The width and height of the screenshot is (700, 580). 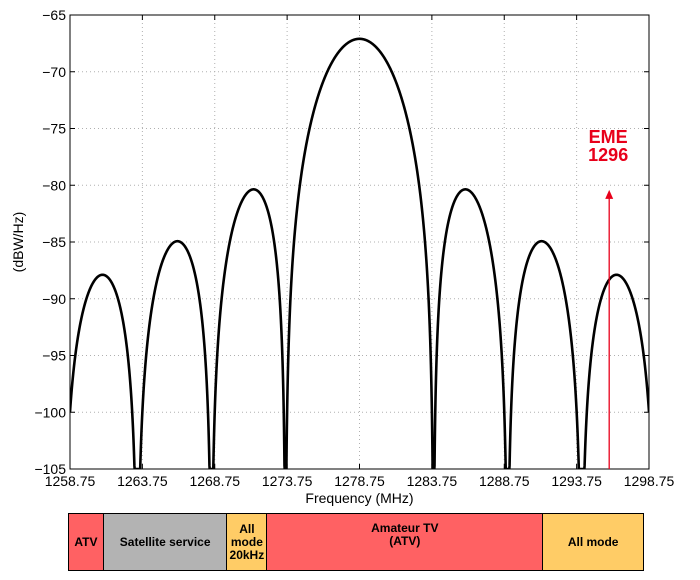 What do you see at coordinates (54, 185) in the screenshot?
I see `y-tick-label: −80` at bounding box center [54, 185].